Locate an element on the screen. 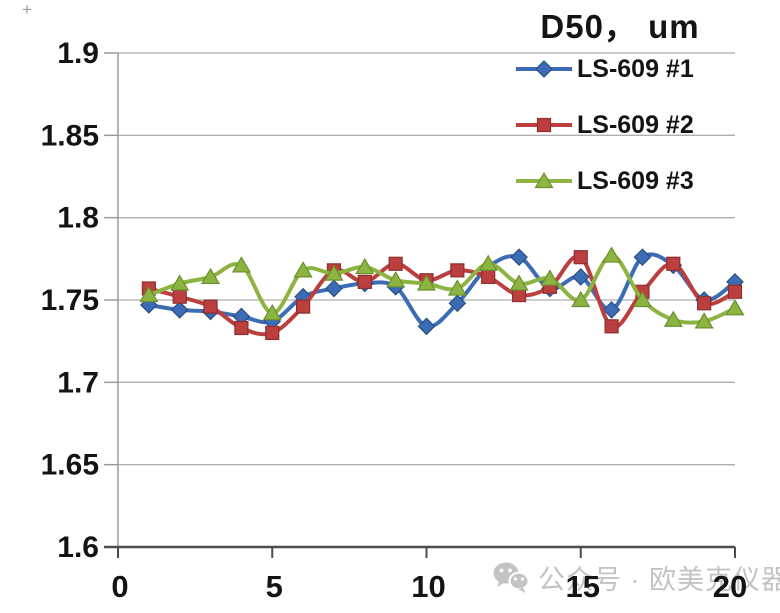 This screenshot has height=613, width=780. legend-marker-triangle-icon is located at coordinates (544, 180).